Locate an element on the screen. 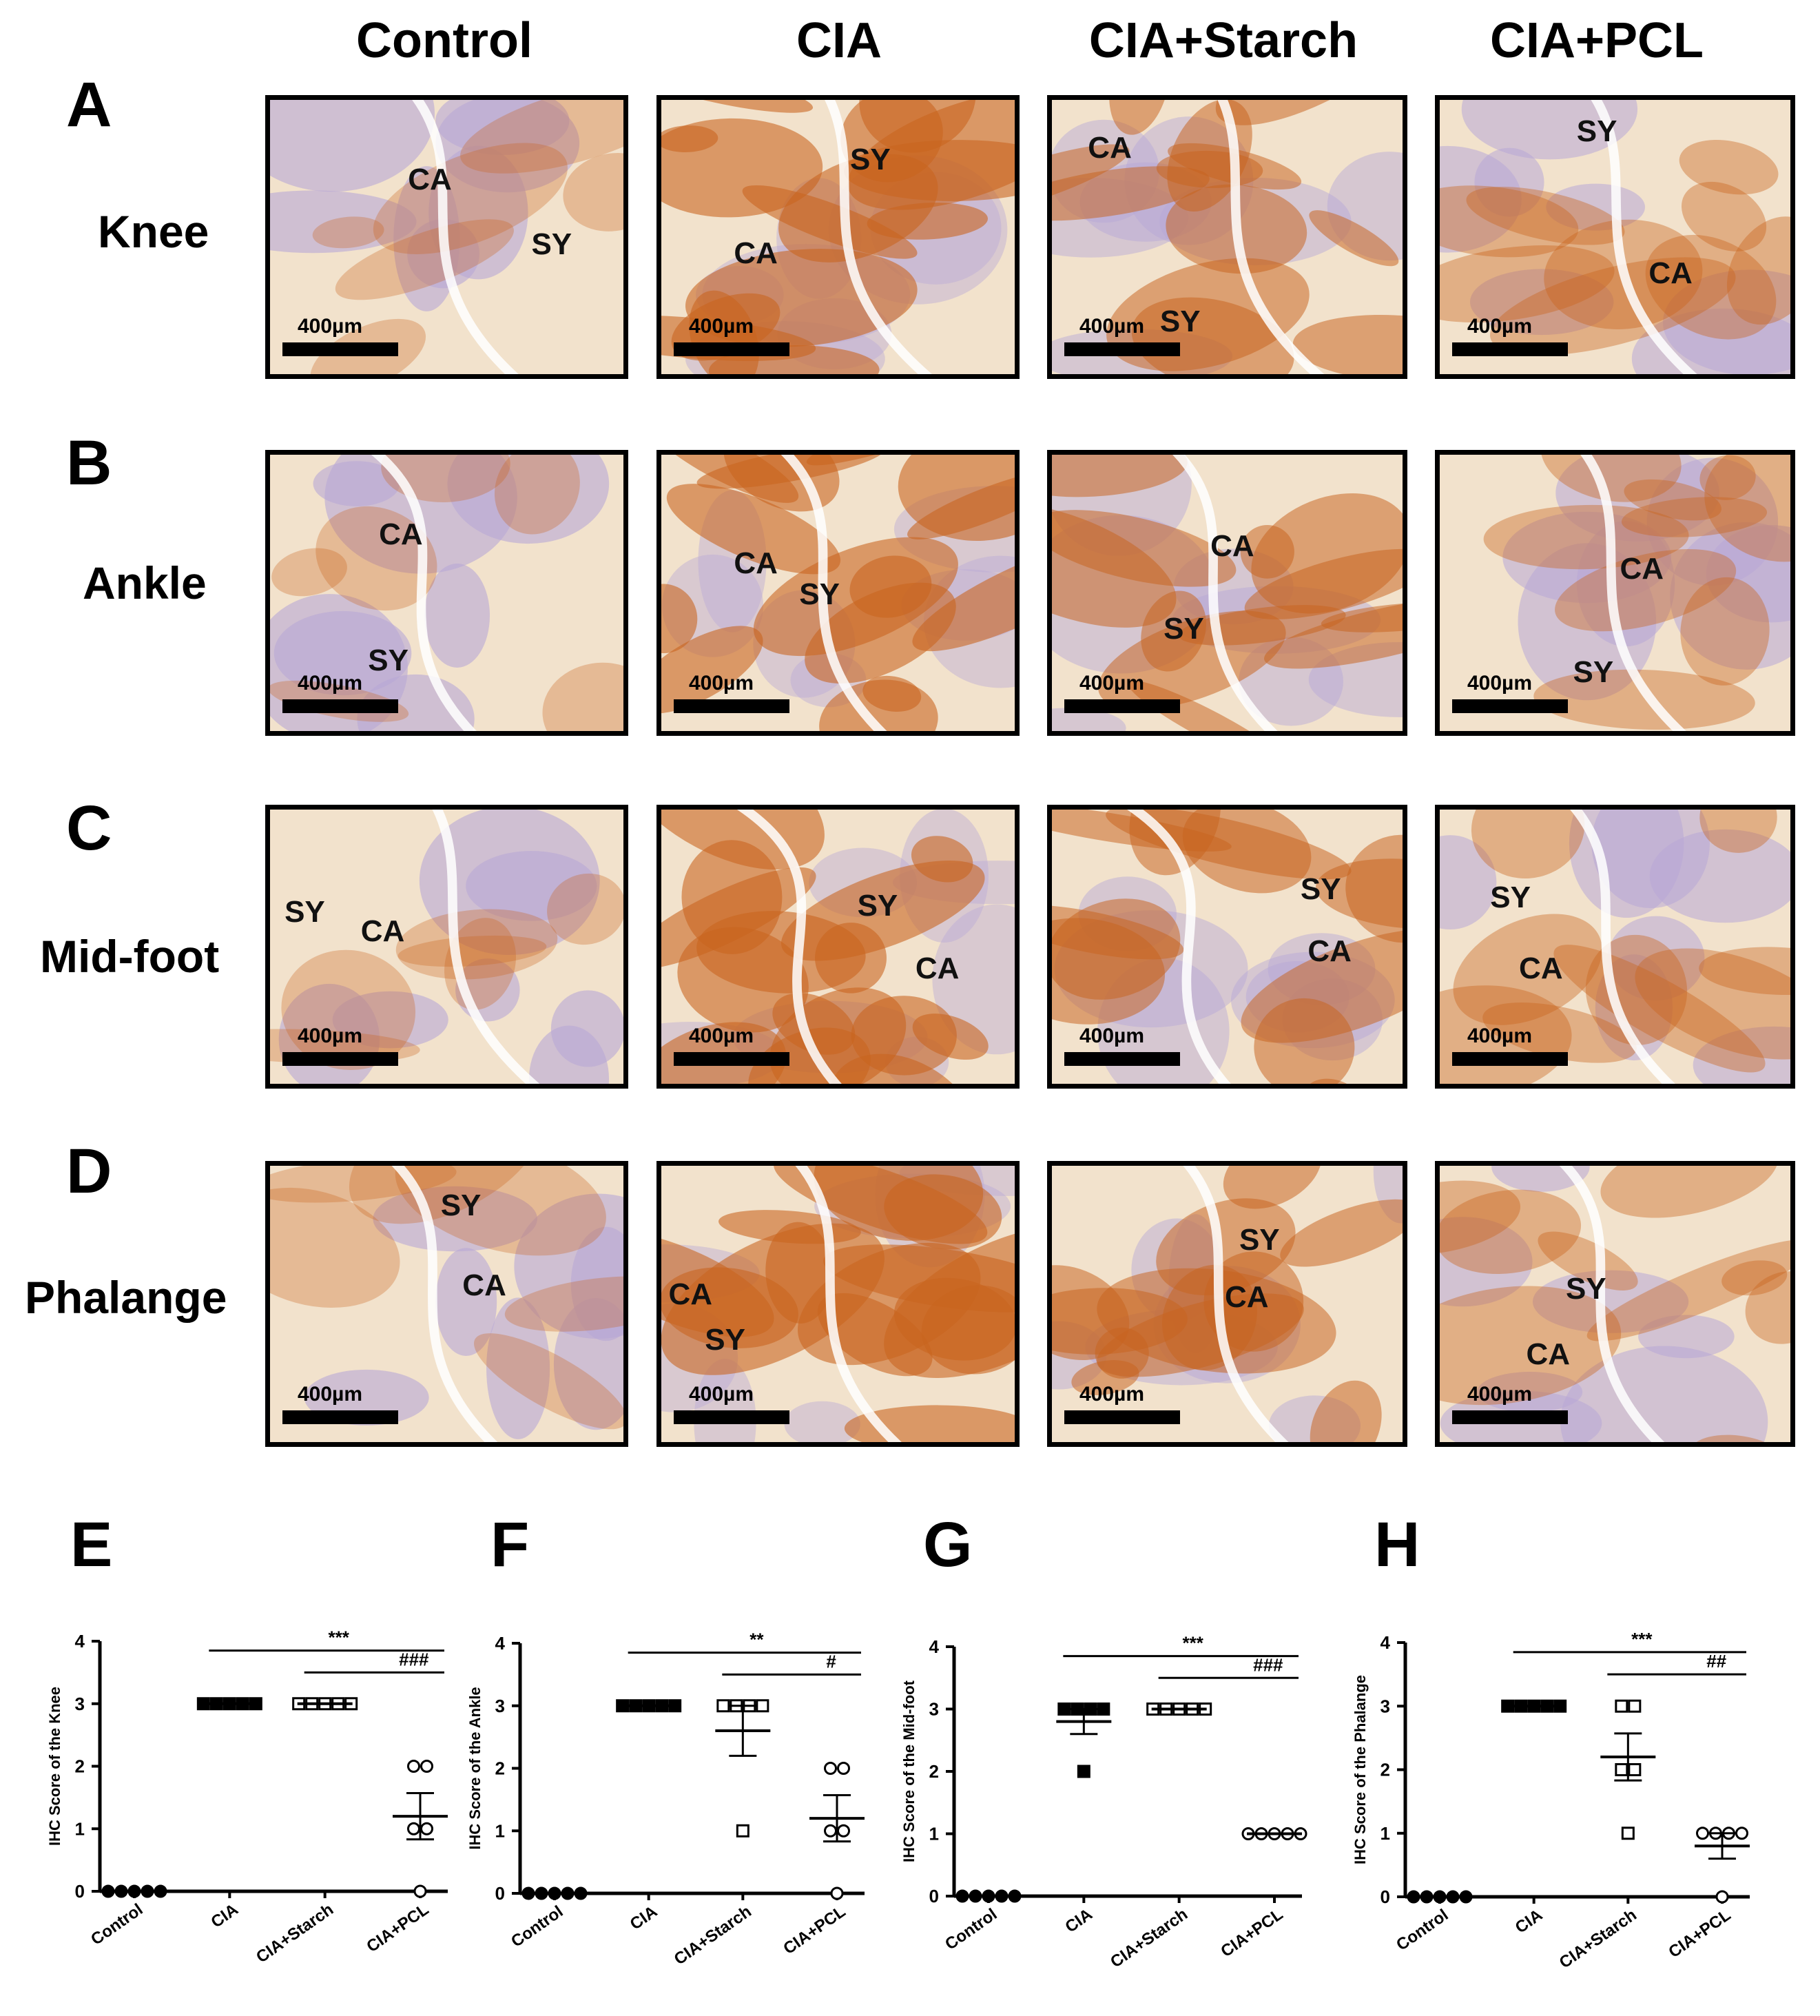 The height and width of the screenshot is (2016, 1820). micrograph-knee-control: CA SY 400µm is located at coordinates (446, 237).